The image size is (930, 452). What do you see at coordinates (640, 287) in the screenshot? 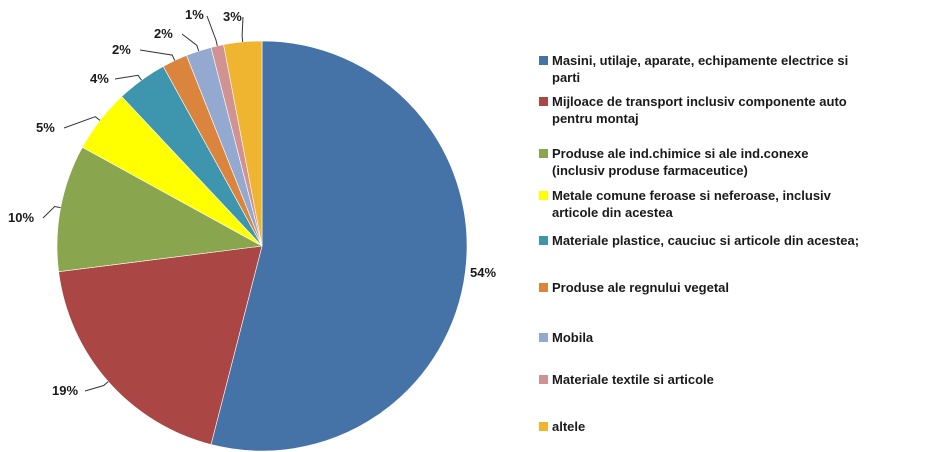
I see `legend-label-produse-ale-regnului-vegetal: Produse ale regnului vegetal` at bounding box center [640, 287].